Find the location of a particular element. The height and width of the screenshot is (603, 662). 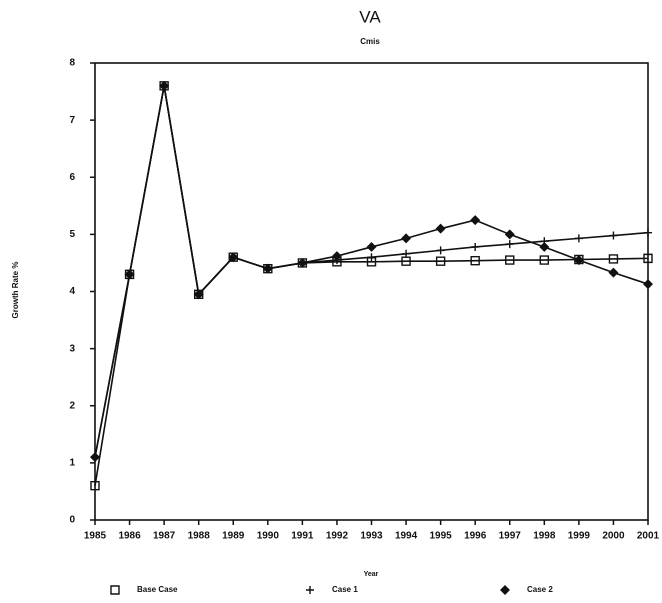

x-tick-label: 1998 is located at coordinates (544, 536).